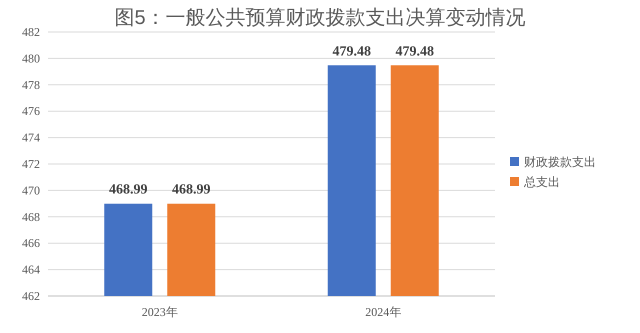 This screenshot has width=640, height=333. Describe the element at coordinates (31, 32) in the screenshot. I see `y-tick-label: 482` at that location.